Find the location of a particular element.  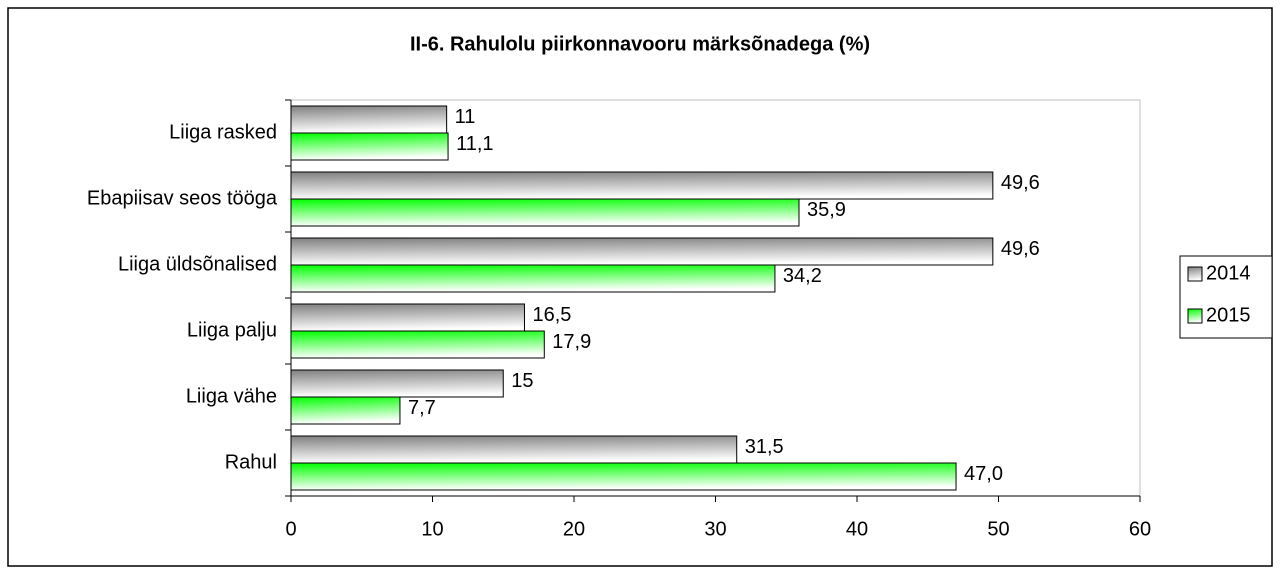

x-tick-label: 40 is located at coordinates (857, 529).